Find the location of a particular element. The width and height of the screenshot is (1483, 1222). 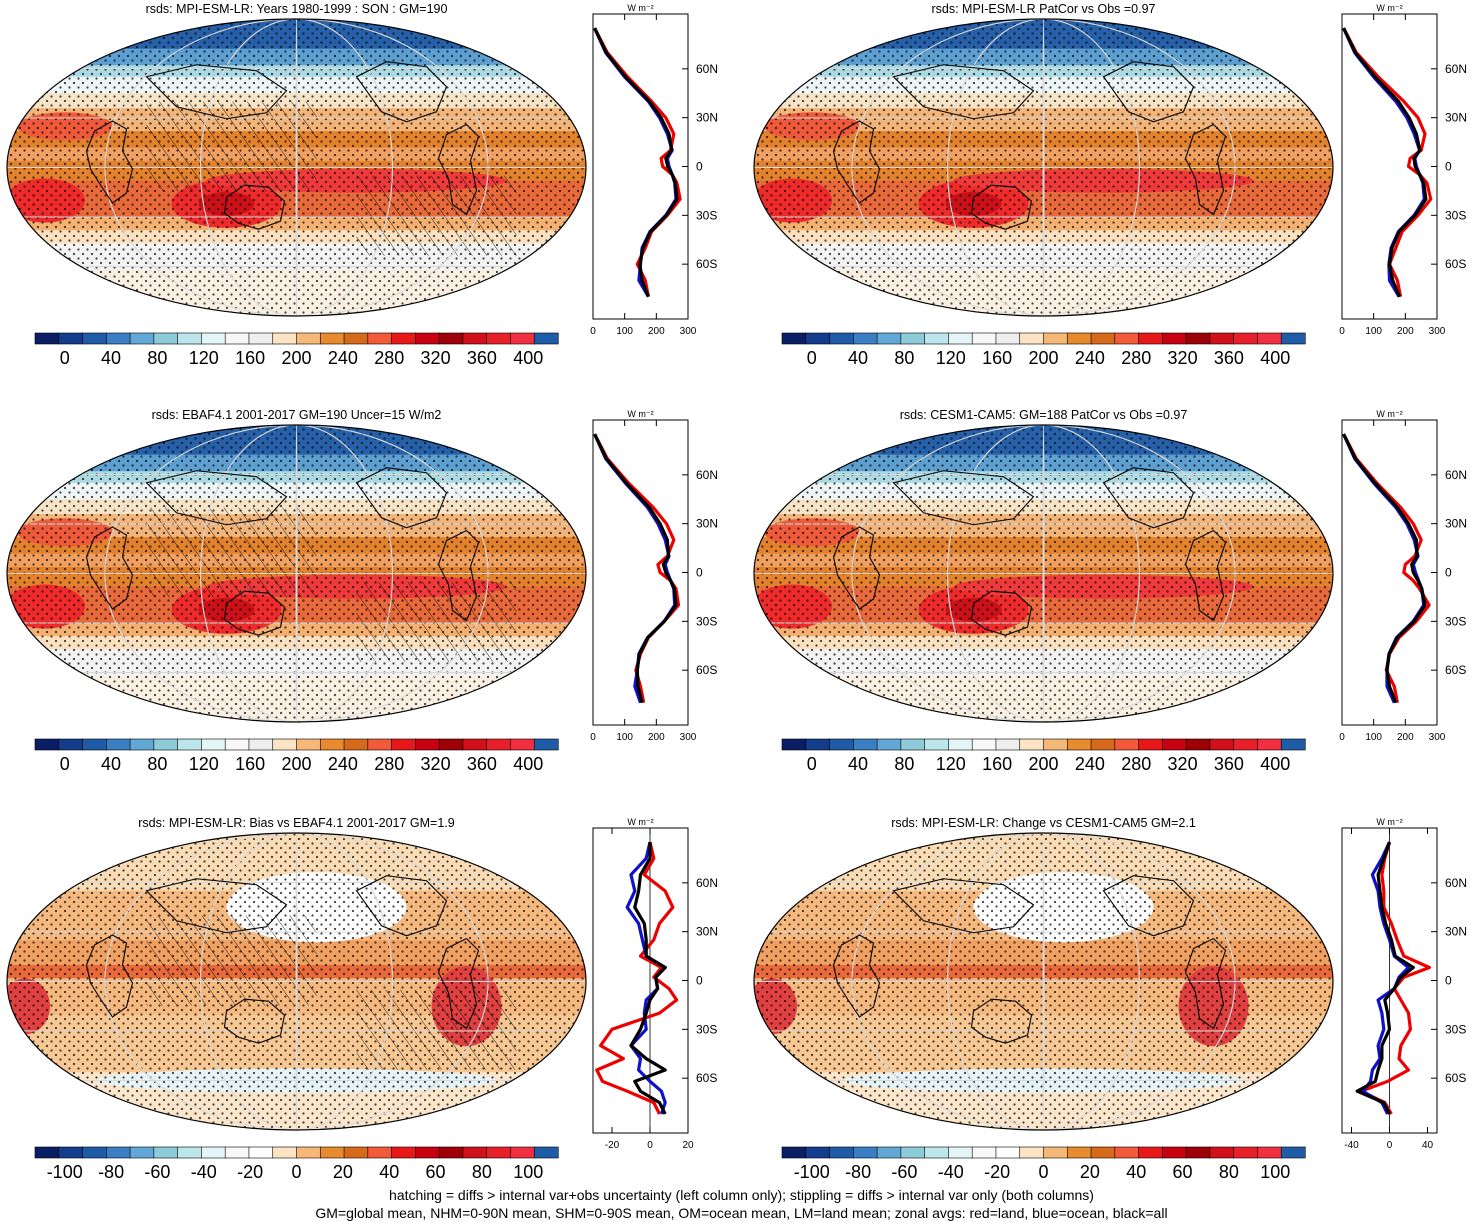

colorbar-tick-label: 20 is located at coordinates (1090, 1172).